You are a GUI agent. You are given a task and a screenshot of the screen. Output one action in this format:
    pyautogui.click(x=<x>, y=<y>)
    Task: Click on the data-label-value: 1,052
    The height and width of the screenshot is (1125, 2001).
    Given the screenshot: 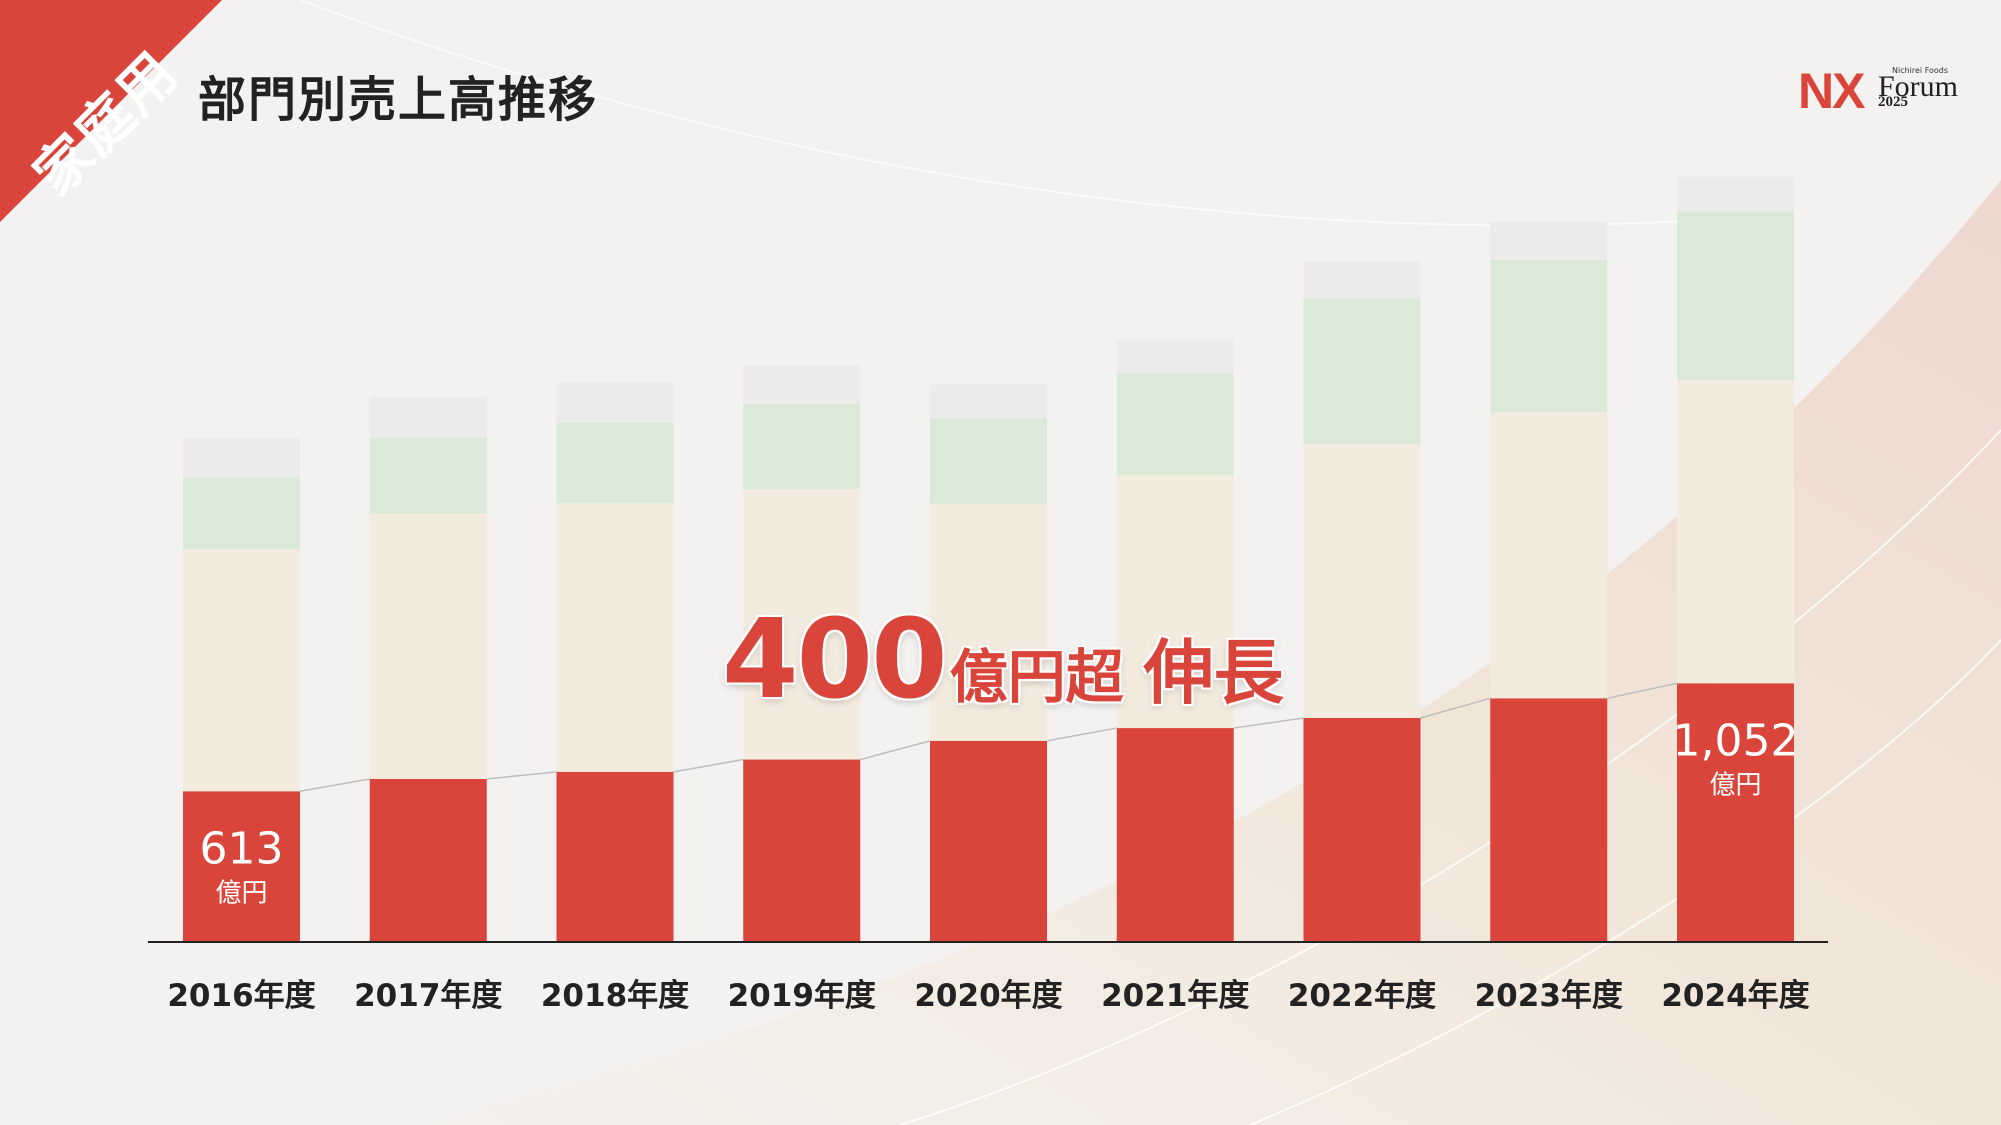 What is the action you would take?
    pyautogui.click(x=1736, y=740)
    